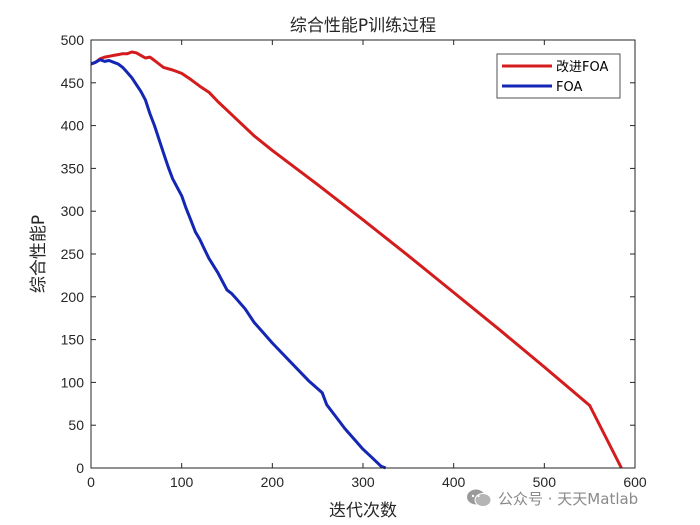 This screenshot has height=525, width=700. What do you see at coordinates (91, 482) in the screenshot?
I see `x-tick-label-0: 0` at bounding box center [91, 482].